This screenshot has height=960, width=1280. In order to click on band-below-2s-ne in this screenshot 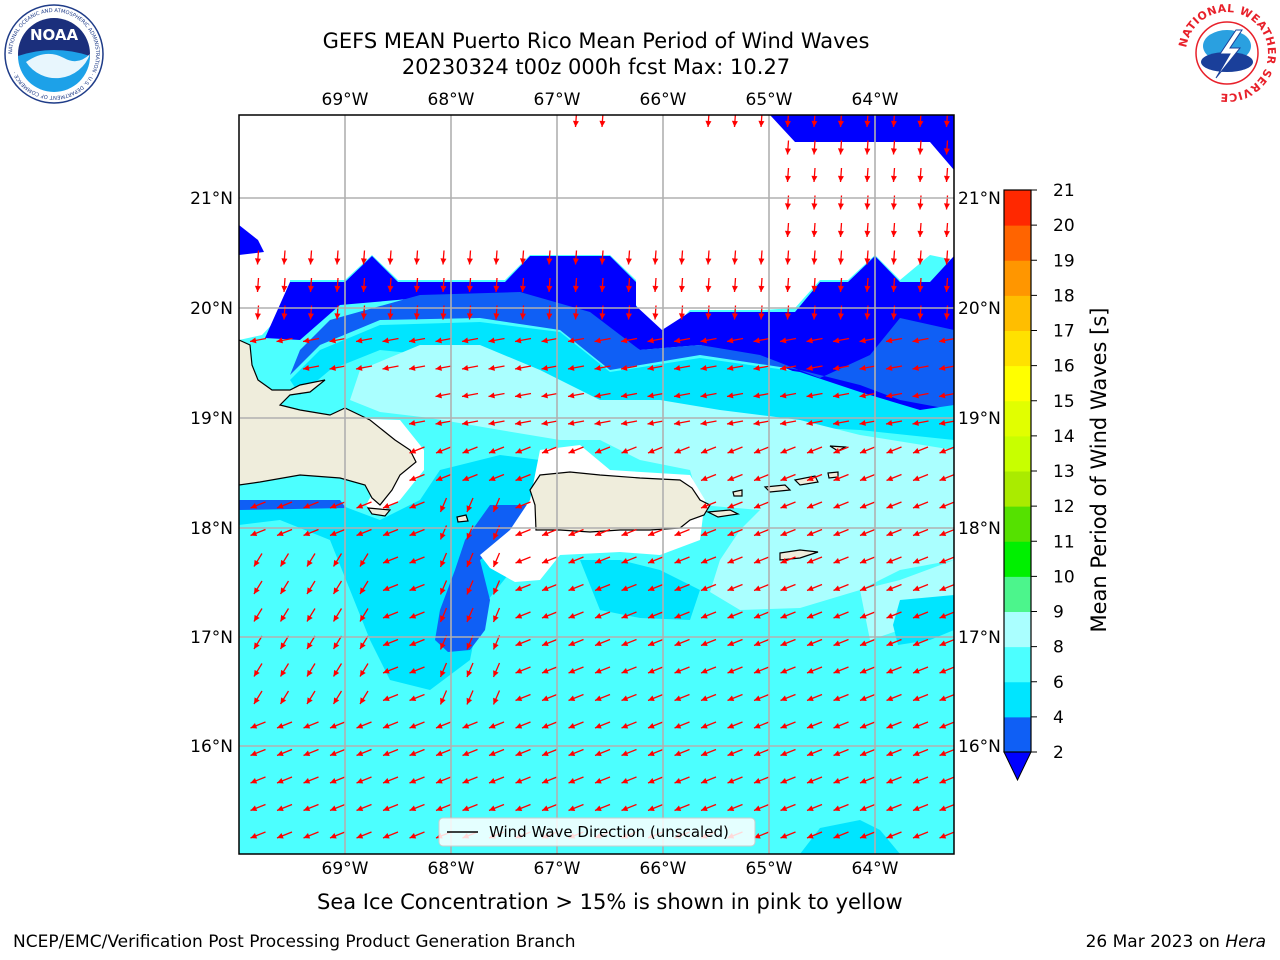, I will do `click(862, 142)`.